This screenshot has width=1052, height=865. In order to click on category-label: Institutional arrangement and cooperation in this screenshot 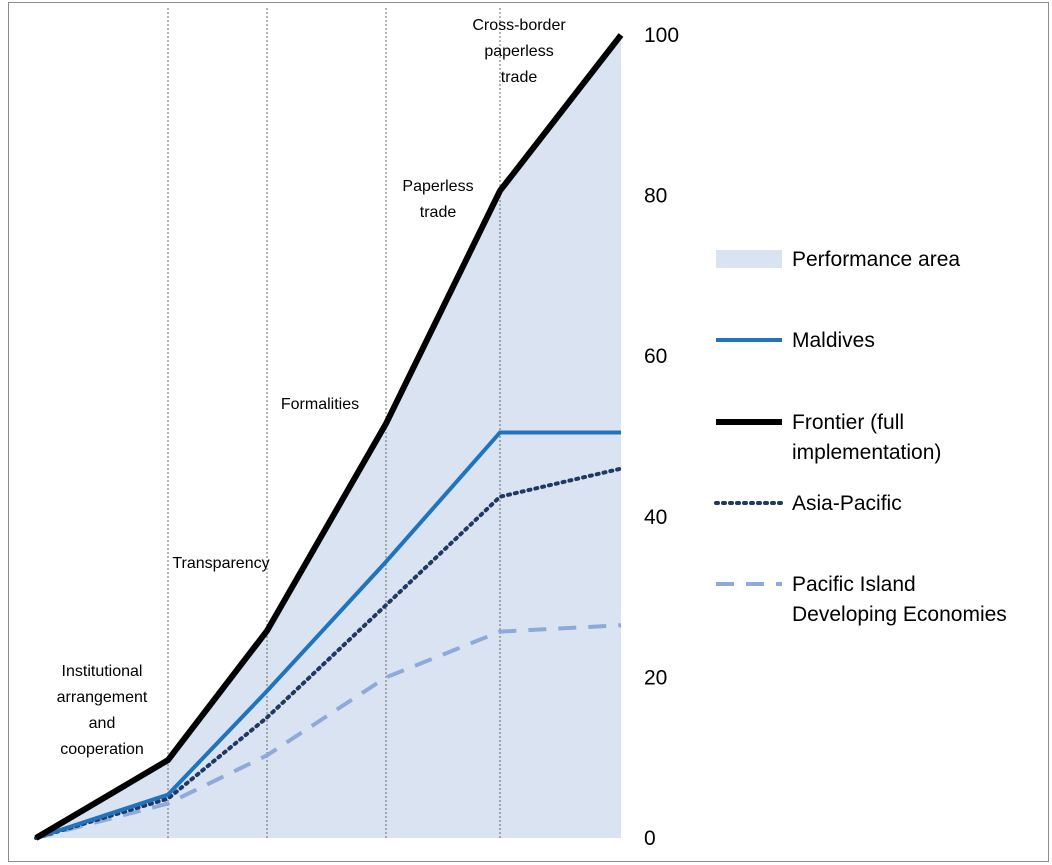, I will do `click(102, 710)`.